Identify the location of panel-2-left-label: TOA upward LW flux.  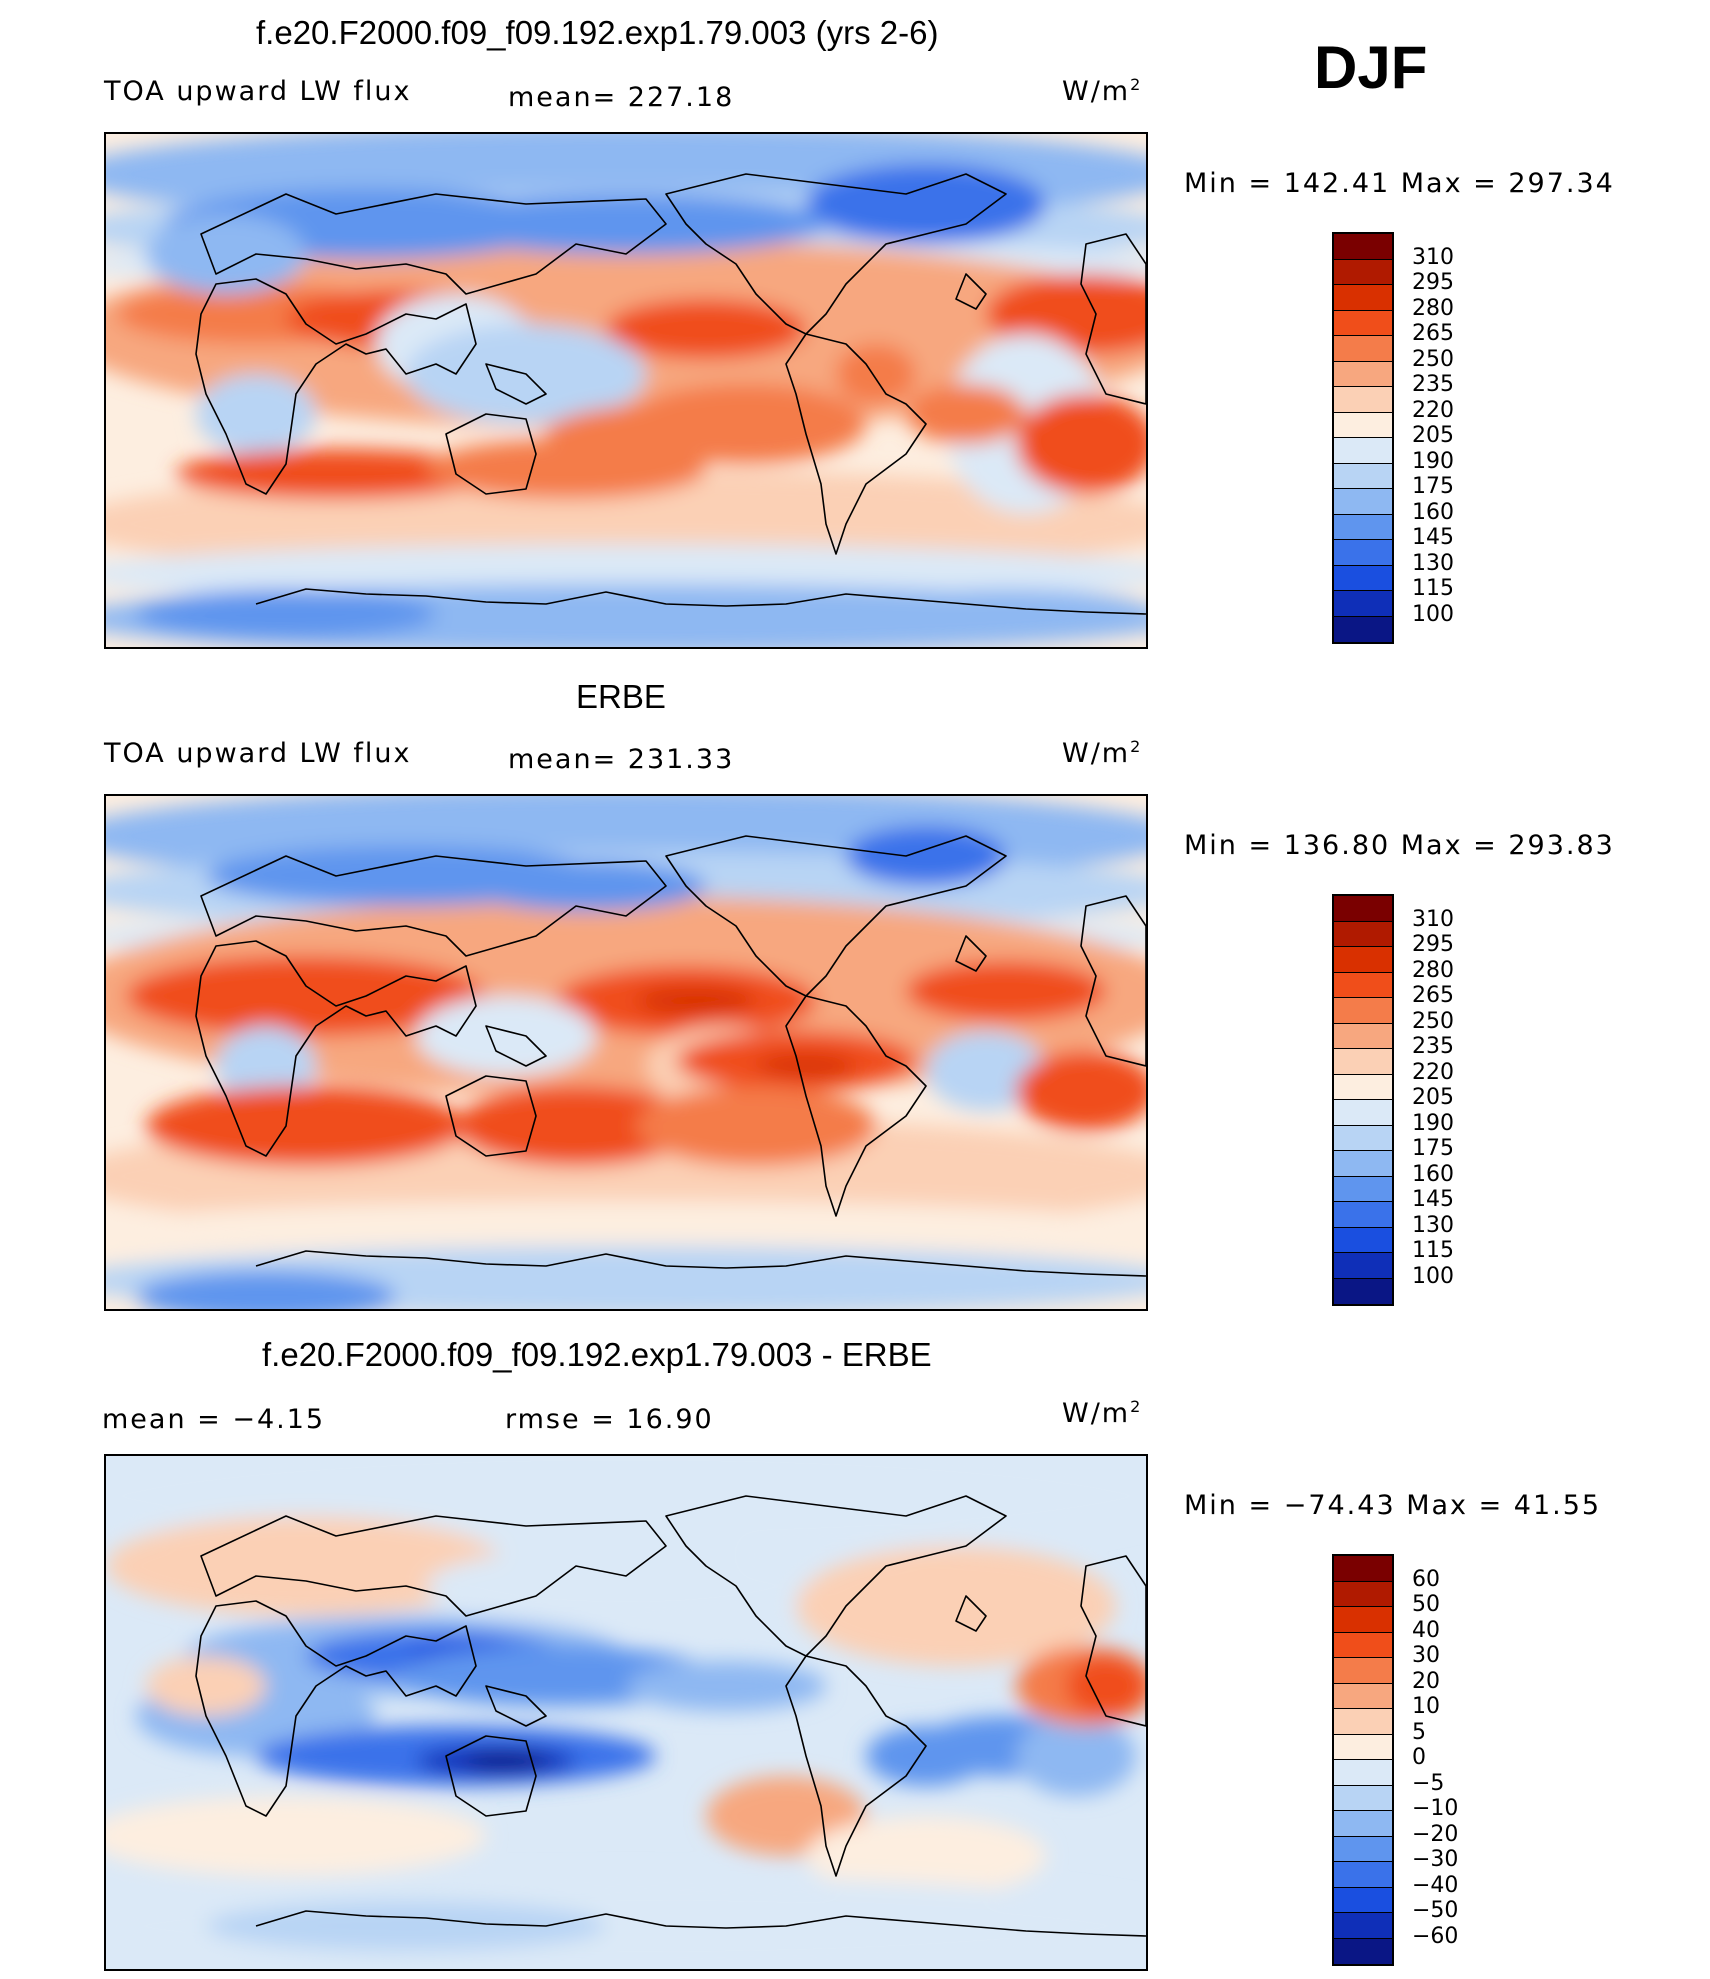
(258, 753).